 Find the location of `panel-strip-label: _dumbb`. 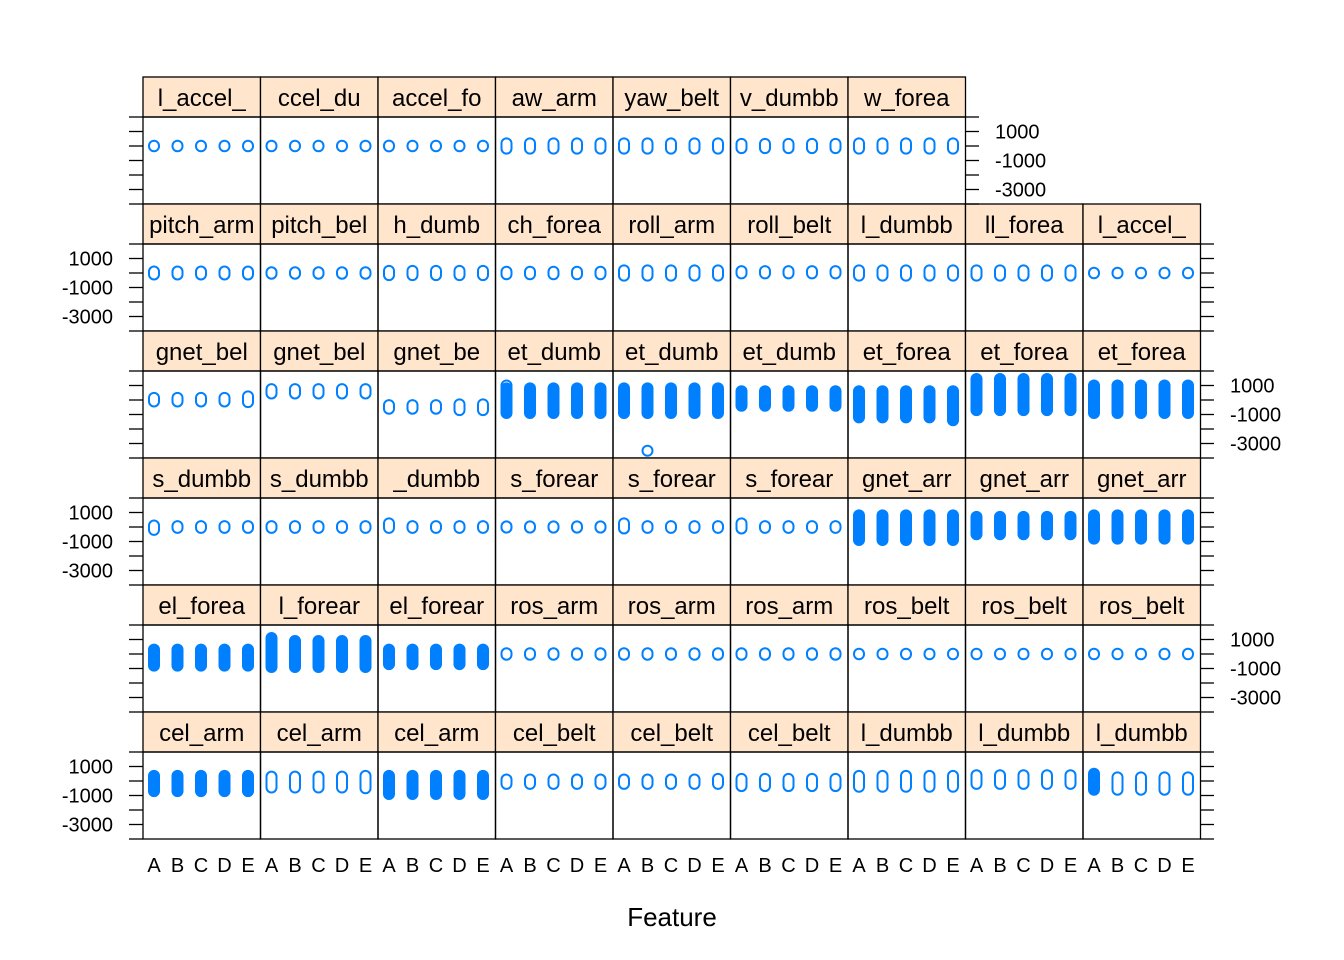

panel-strip-label: _dumbb is located at coordinates (436, 479).